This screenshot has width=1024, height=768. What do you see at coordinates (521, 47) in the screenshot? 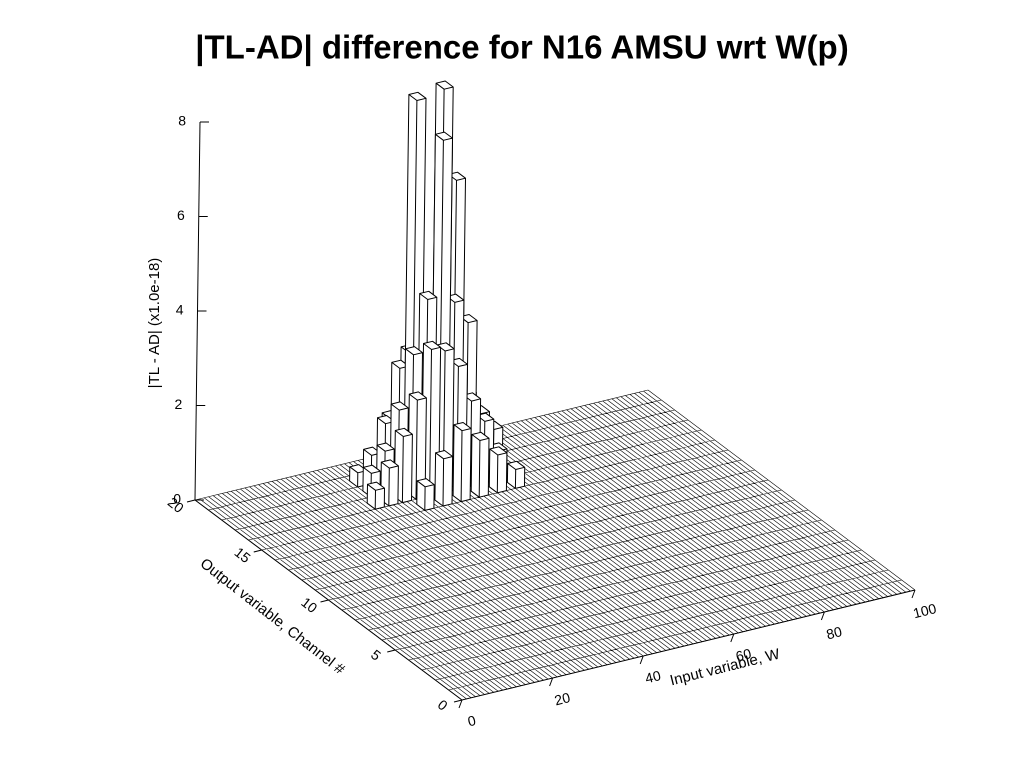
I see `chart-title: |TL-AD| difference for N16 AMSU wrt W(p)` at bounding box center [521, 47].